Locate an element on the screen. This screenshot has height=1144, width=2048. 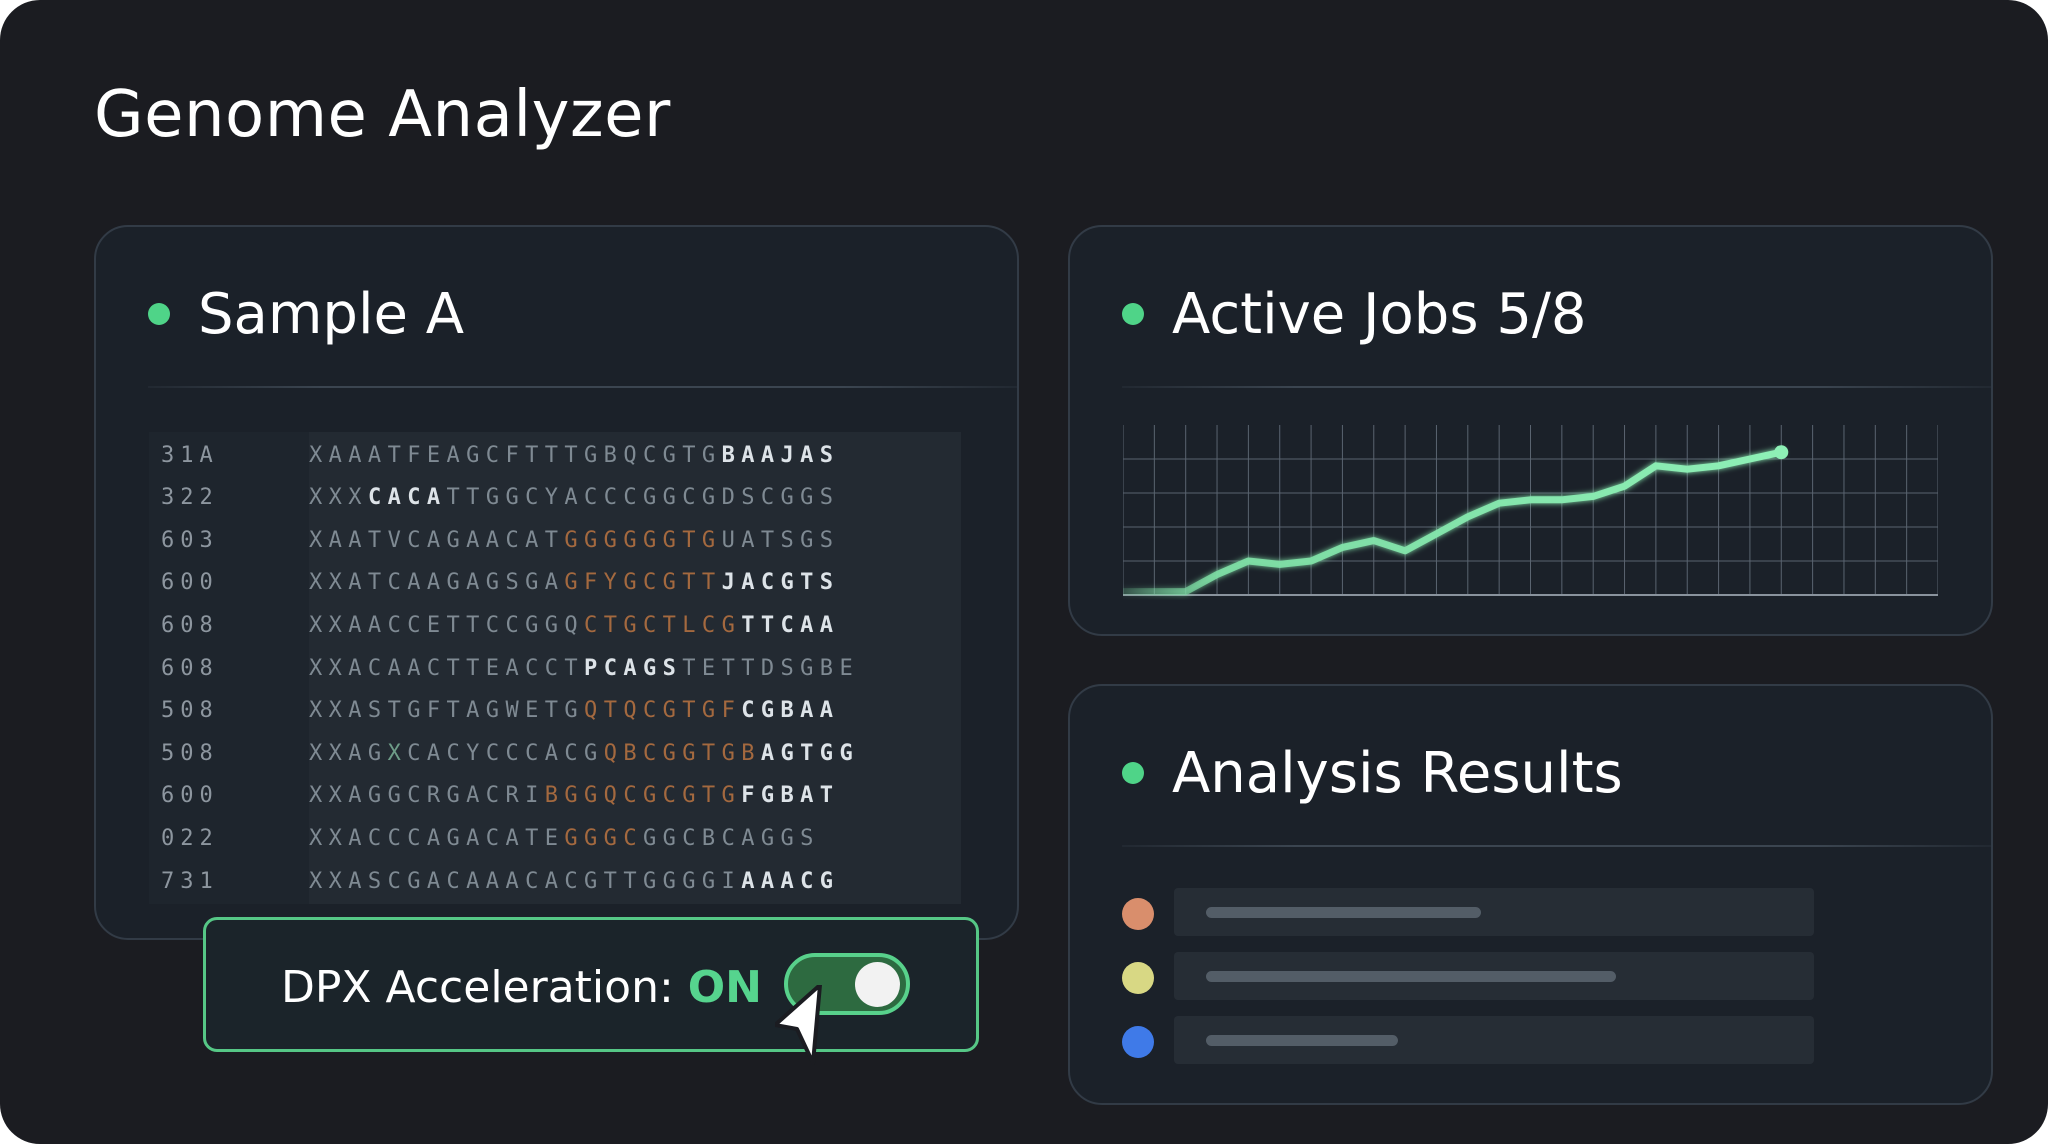
sequence-bases: XXAGXCACYCCCACGQBCGGTGBAGTGG is located at coordinates (584, 753).